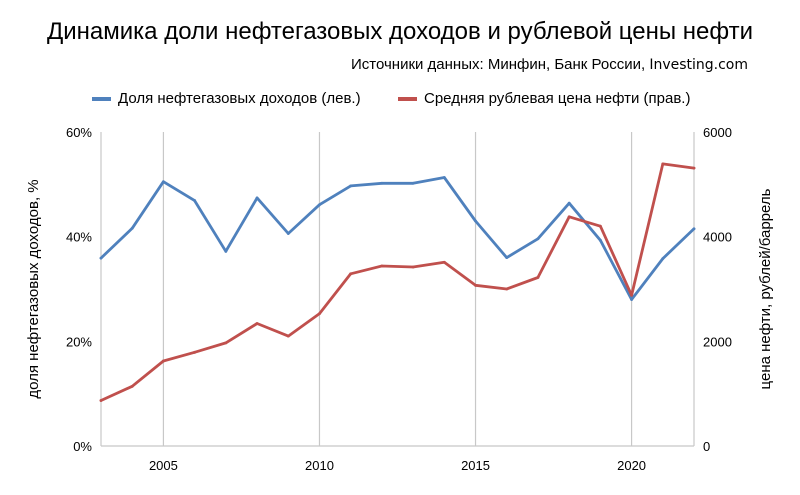  What do you see at coordinates (475, 221) in the screenshot?
I see `point-oil-gas-share-2015` at bounding box center [475, 221].